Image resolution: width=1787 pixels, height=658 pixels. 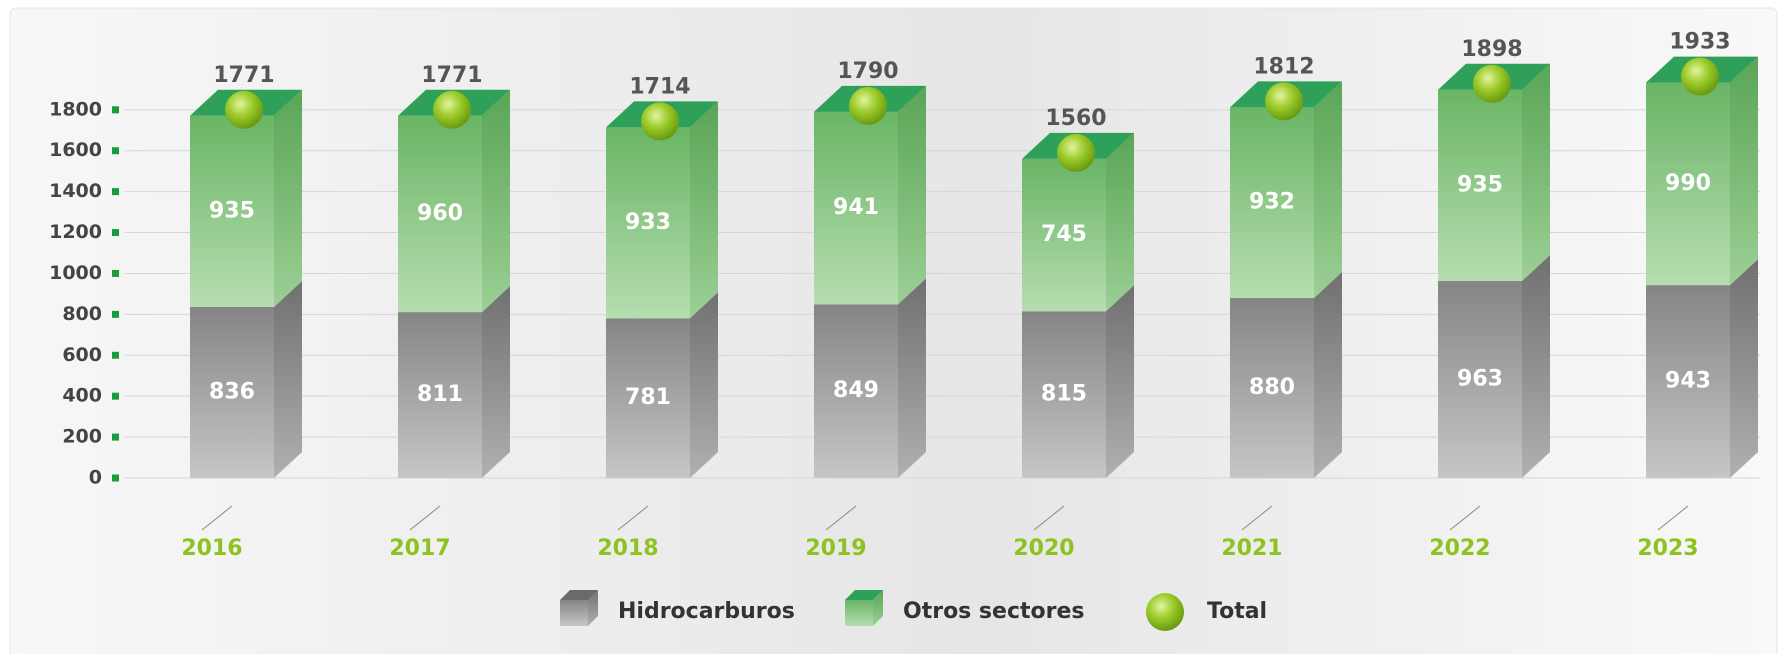 What do you see at coordinates (1699, 42) in the screenshot?
I see `total-label: 1933` at bounding box center [1699, 42].